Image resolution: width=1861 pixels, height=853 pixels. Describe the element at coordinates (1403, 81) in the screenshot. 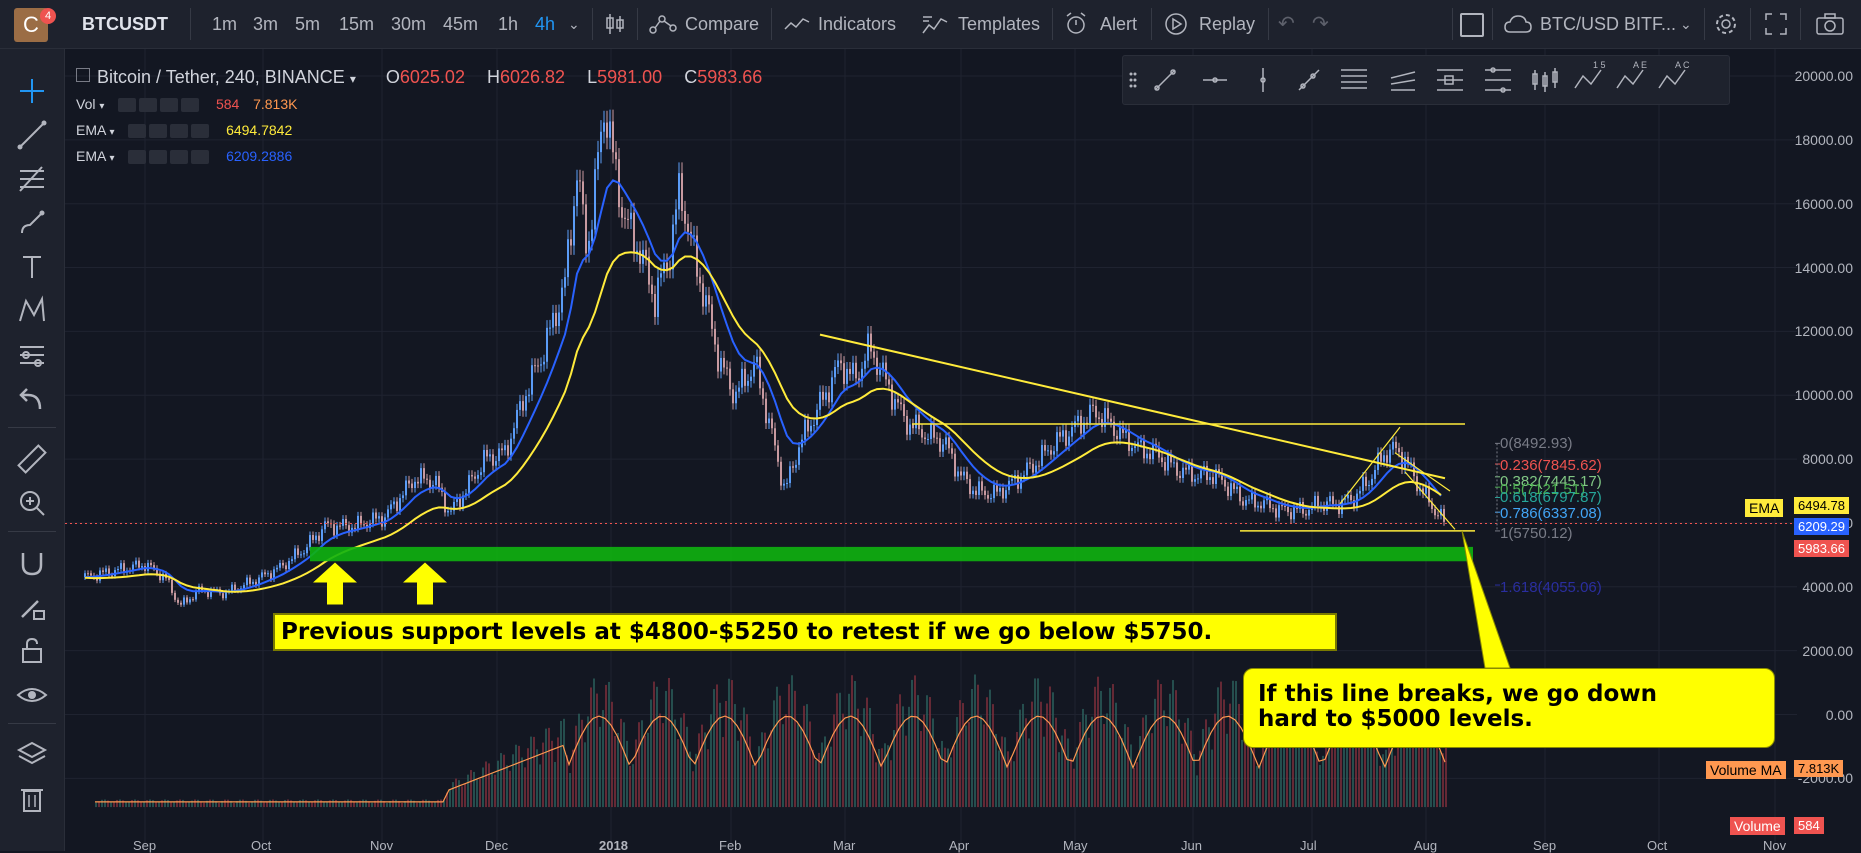

I see `regression-trend-icon` at that location.